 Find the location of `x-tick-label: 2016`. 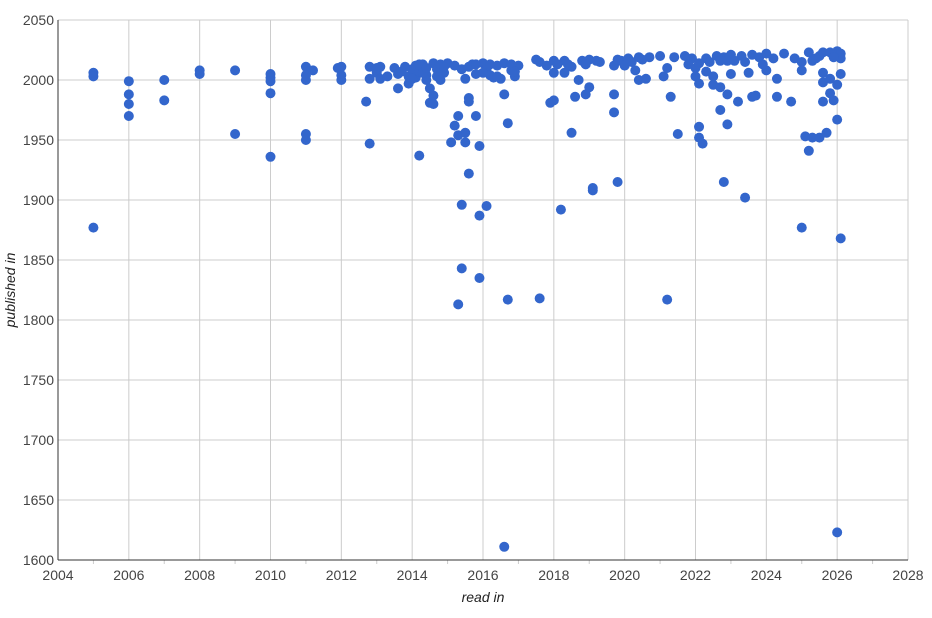

x-tick-label: 2016 is located at coordinates (482, 575).